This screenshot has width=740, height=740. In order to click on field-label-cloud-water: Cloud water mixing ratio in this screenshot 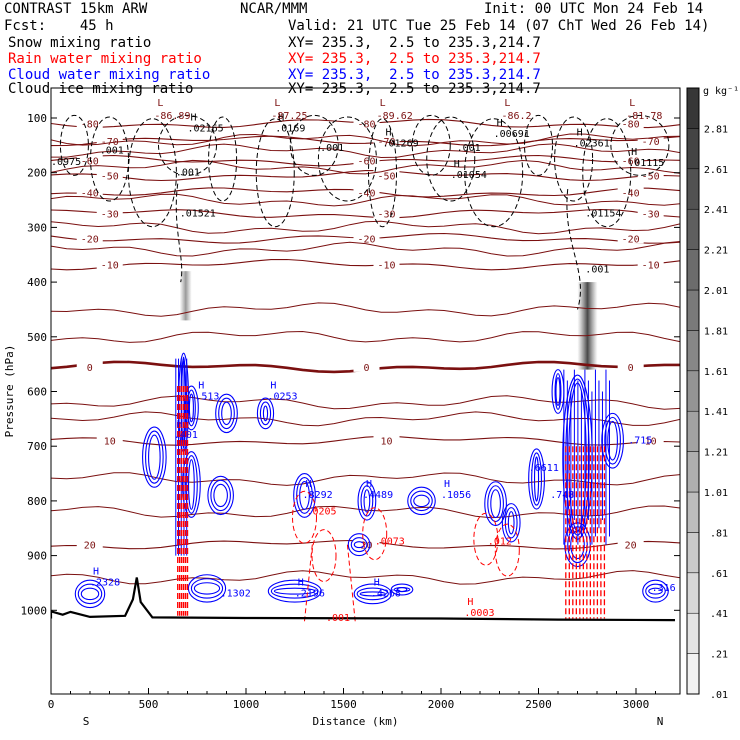, I will do `click(109, 75)`.